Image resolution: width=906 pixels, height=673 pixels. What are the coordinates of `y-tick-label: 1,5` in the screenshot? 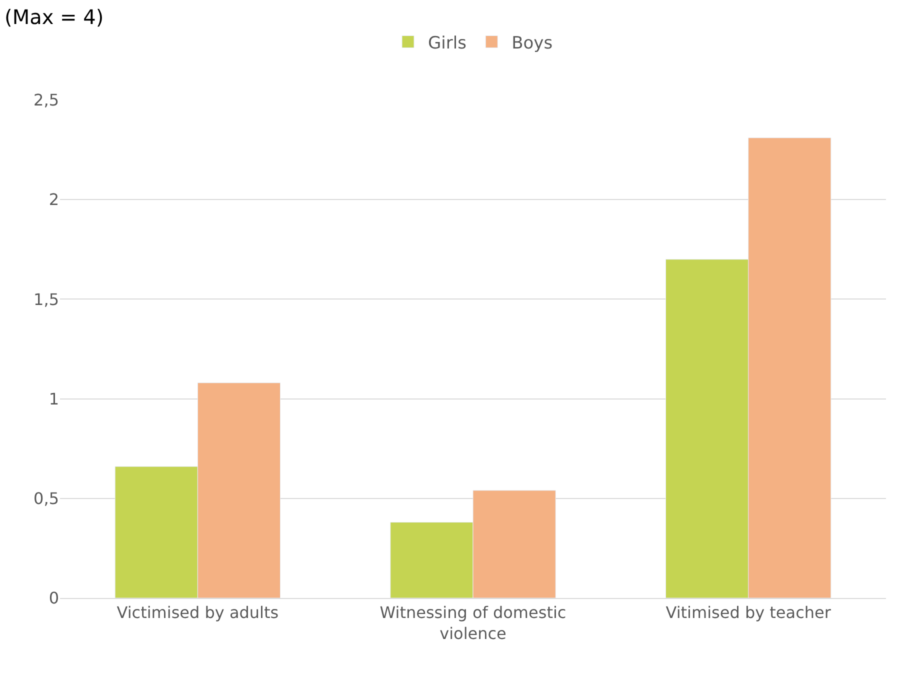 It's located at (46, 299).